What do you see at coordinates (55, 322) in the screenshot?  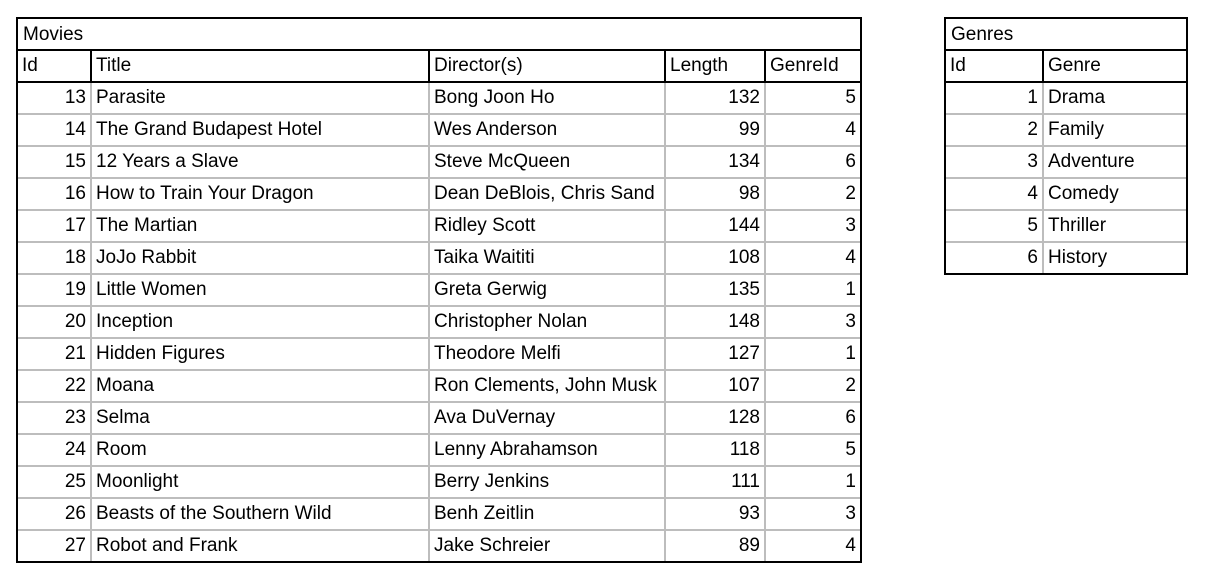 I see `movies-cell-id: 20` at bounding box center [55, 322].